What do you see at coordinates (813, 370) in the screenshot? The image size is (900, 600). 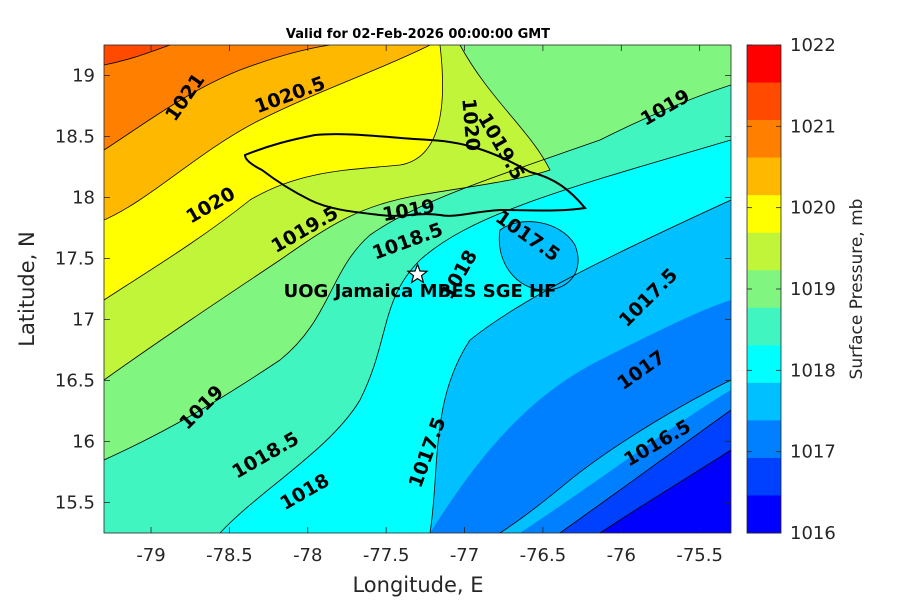 I see `colorbar-tick-label: 1018` at bounding box center [813, 370].